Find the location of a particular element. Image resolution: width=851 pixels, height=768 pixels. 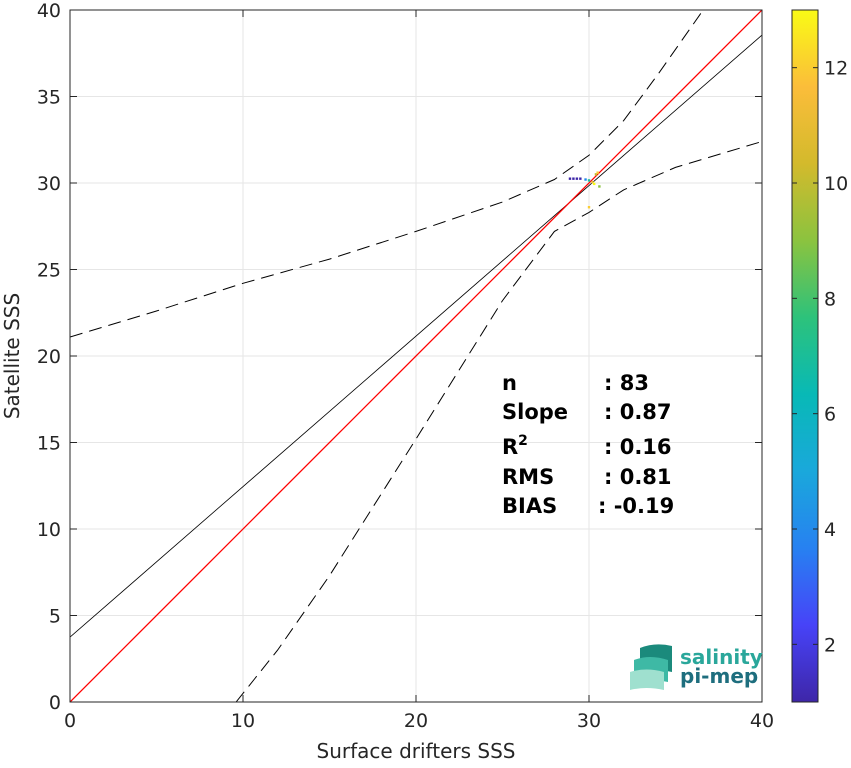

x-tick-label: 40 is located at coordinates (762, 721).